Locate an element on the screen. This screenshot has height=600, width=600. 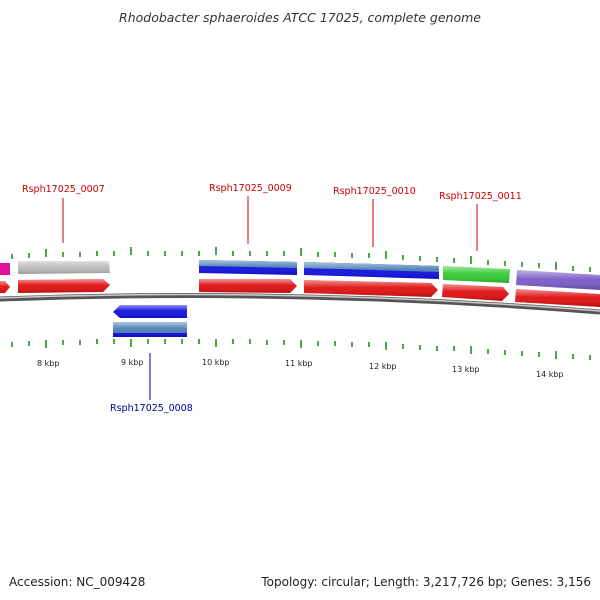
gene-block-magenta is located at coordinates (5, 269).